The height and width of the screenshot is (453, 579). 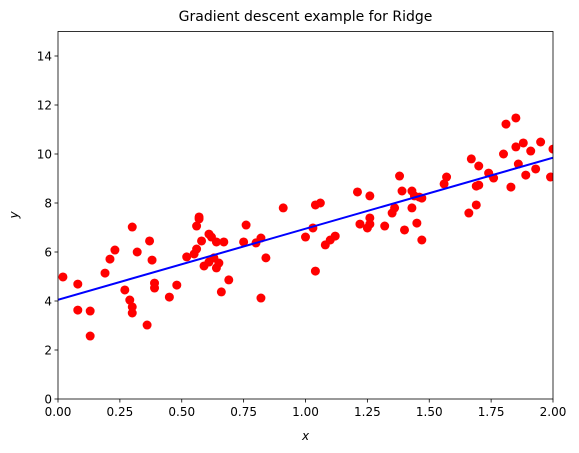 I want to click on y-tick-label: 6, so click(x=48, y=253).